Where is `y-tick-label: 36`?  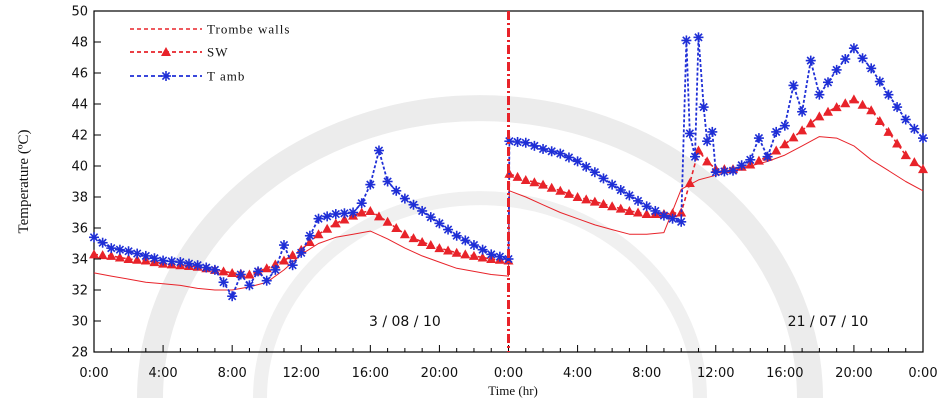 y-tick-label: 36 is located at coordinates (79, 229).